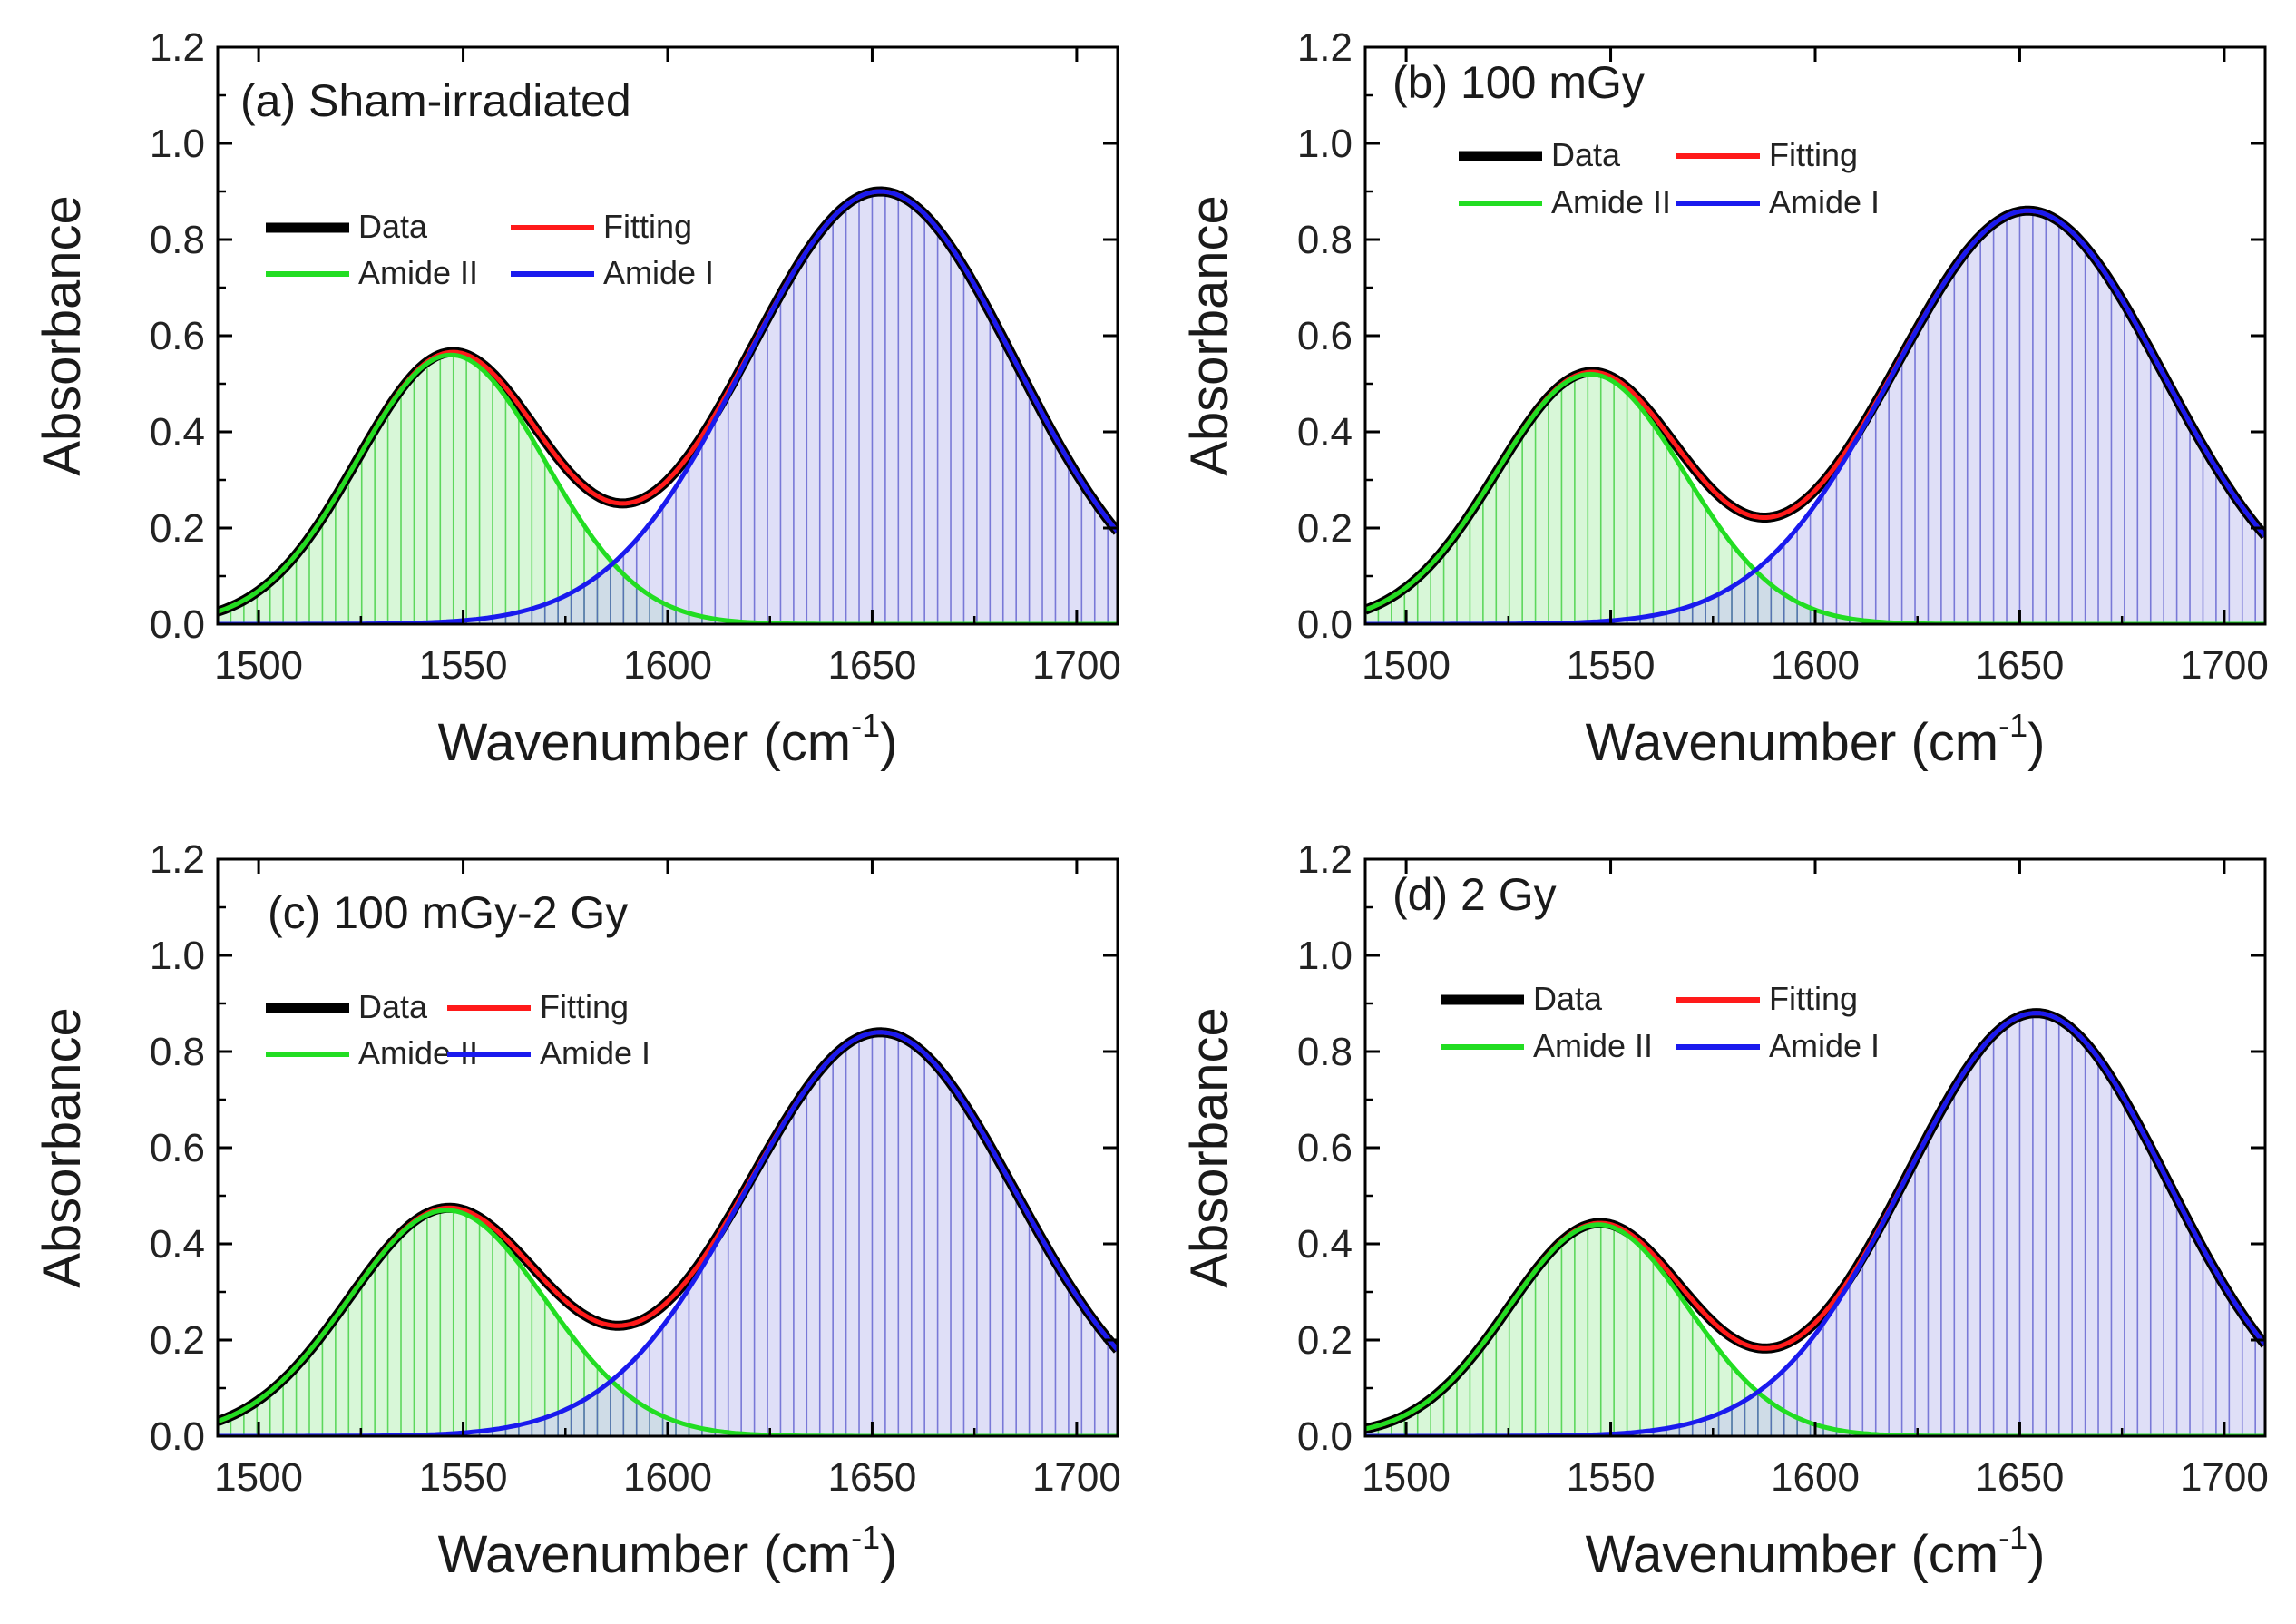  I want to click on panel-label: (a) Sham-irradiated, so click(436, 100).